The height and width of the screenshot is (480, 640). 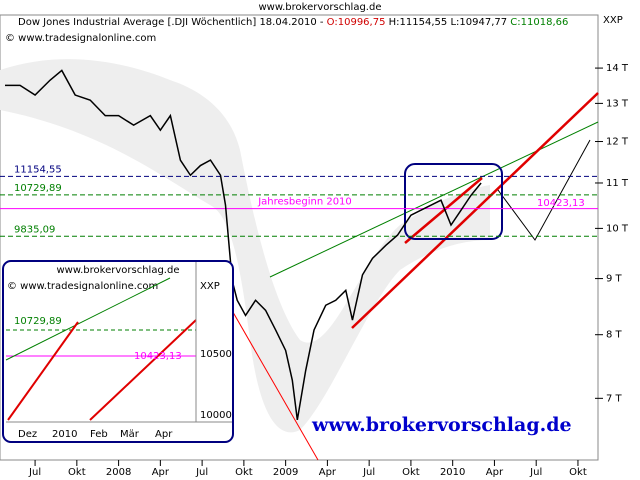 I want to click on inset-site: www.brokervorschlag.de, so click(x=118, y=270).